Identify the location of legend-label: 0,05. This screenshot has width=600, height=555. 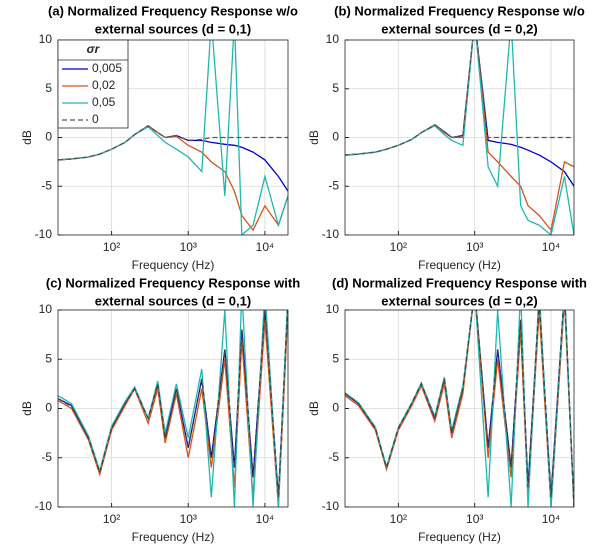
(104, 102).